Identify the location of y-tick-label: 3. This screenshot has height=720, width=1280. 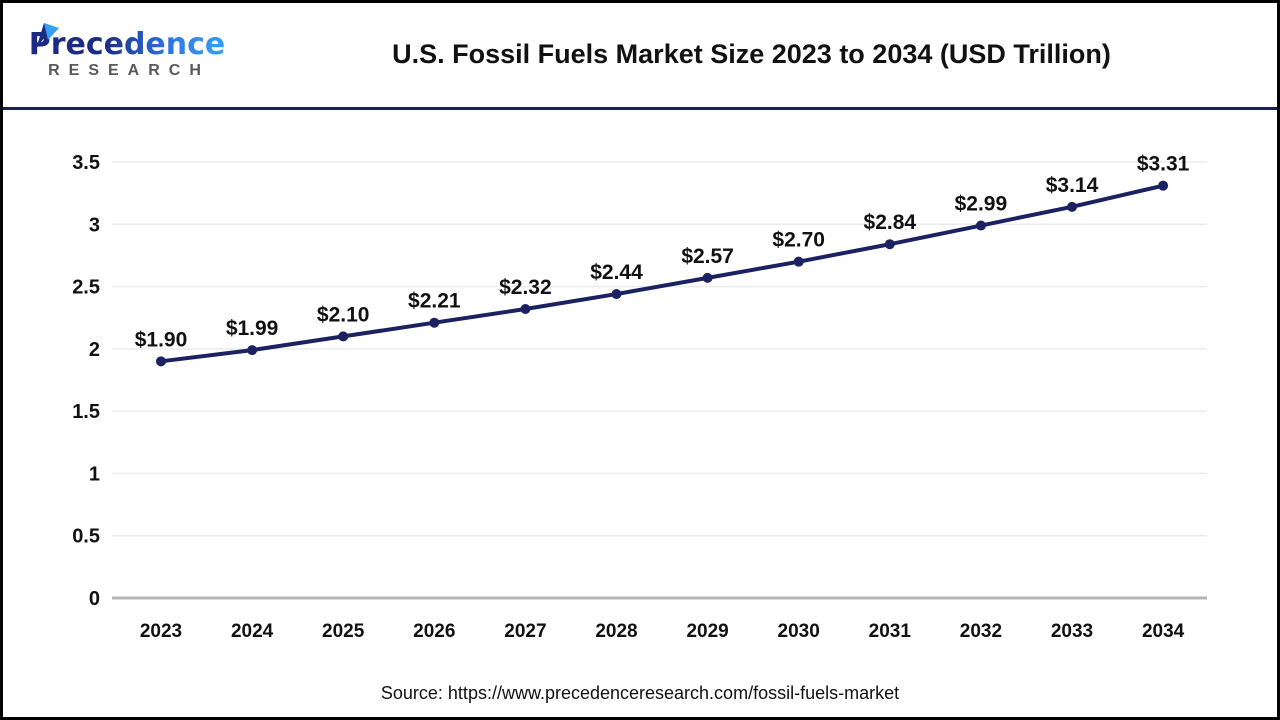
(94, 225).